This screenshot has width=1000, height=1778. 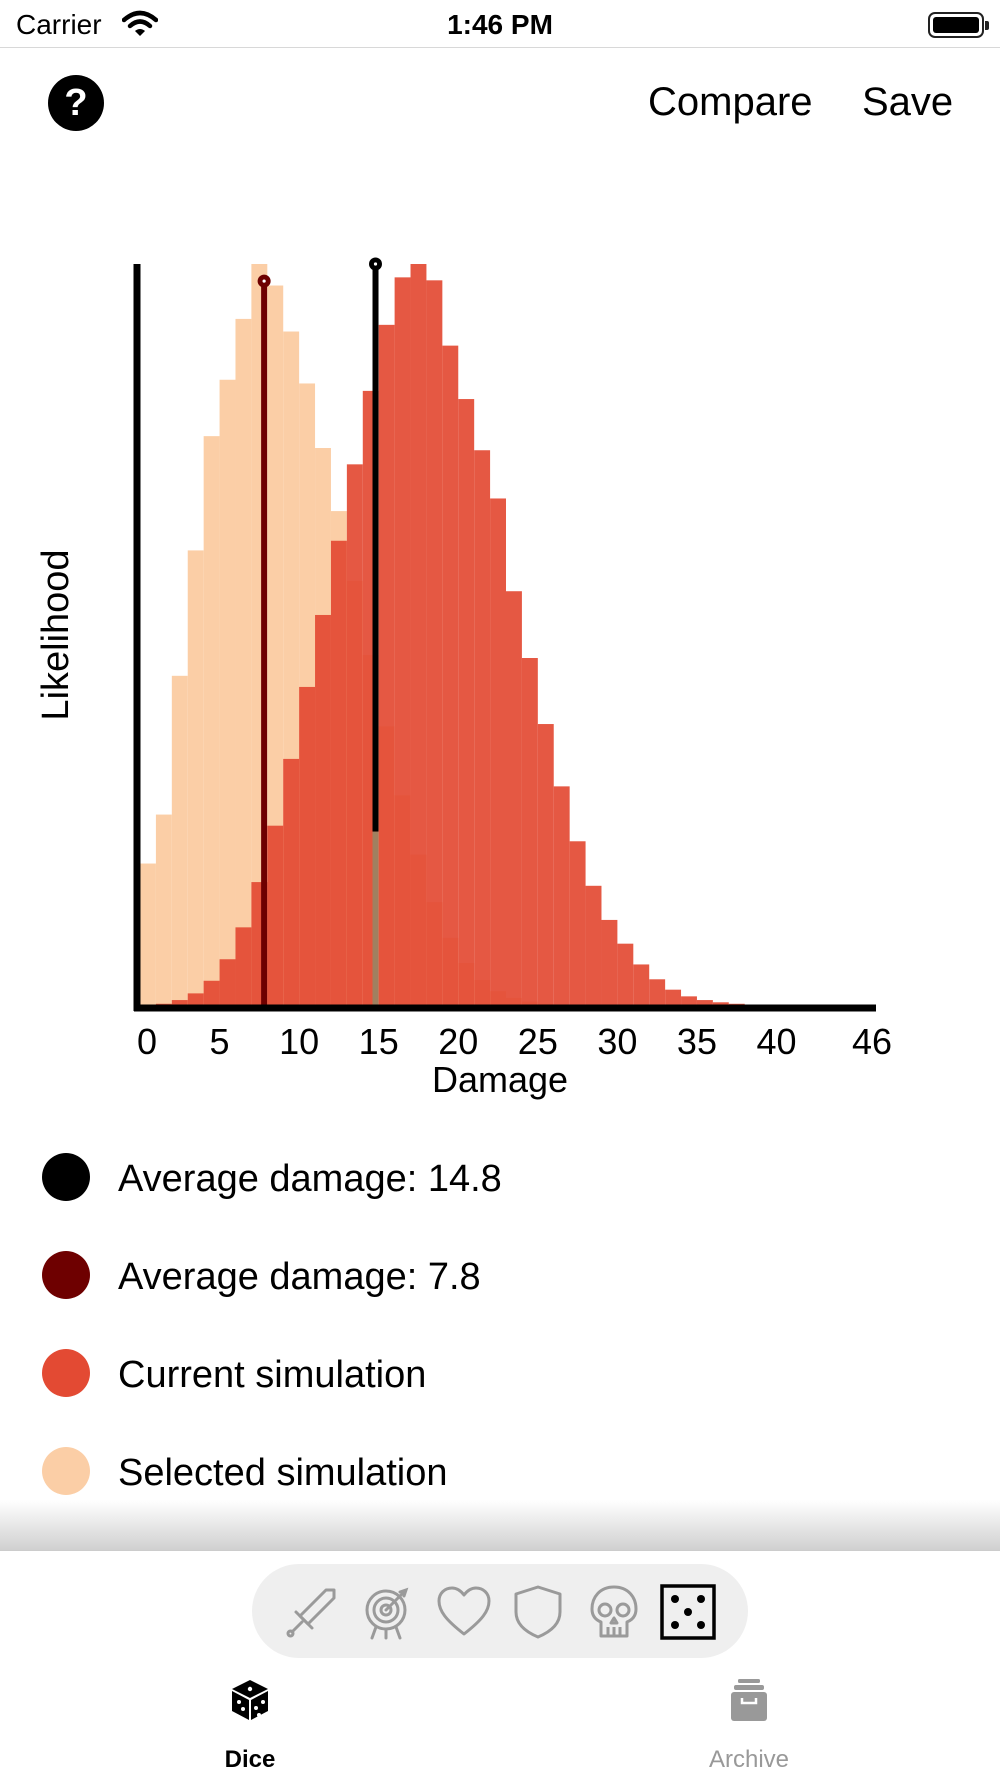 I want to click on tab-dice: Dice, so click(x=250, y=1728).